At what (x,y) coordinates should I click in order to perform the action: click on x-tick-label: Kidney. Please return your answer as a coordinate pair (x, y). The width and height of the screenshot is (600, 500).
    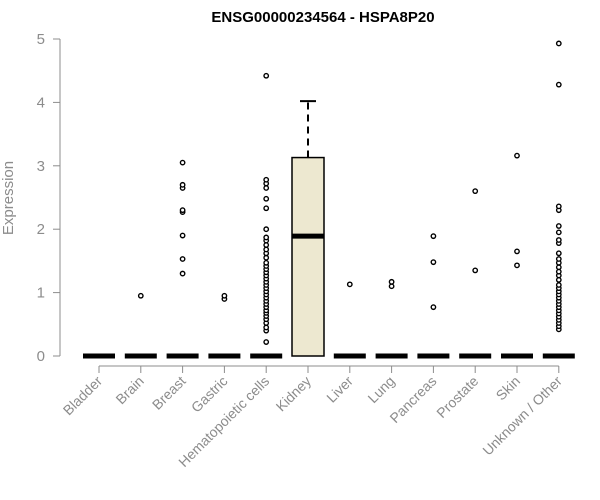
    Looking at the image, I should click on (294, 394).